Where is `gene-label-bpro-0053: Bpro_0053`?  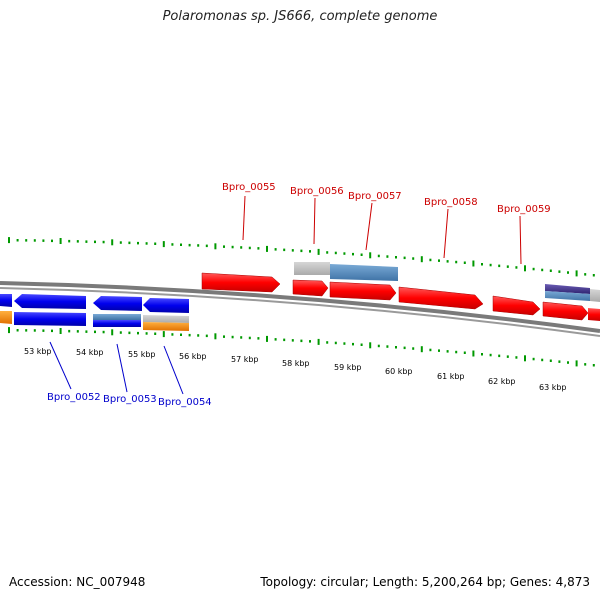 gene-label-bpro-0053: Bpro_0053 is located at coordinates (130, 399).